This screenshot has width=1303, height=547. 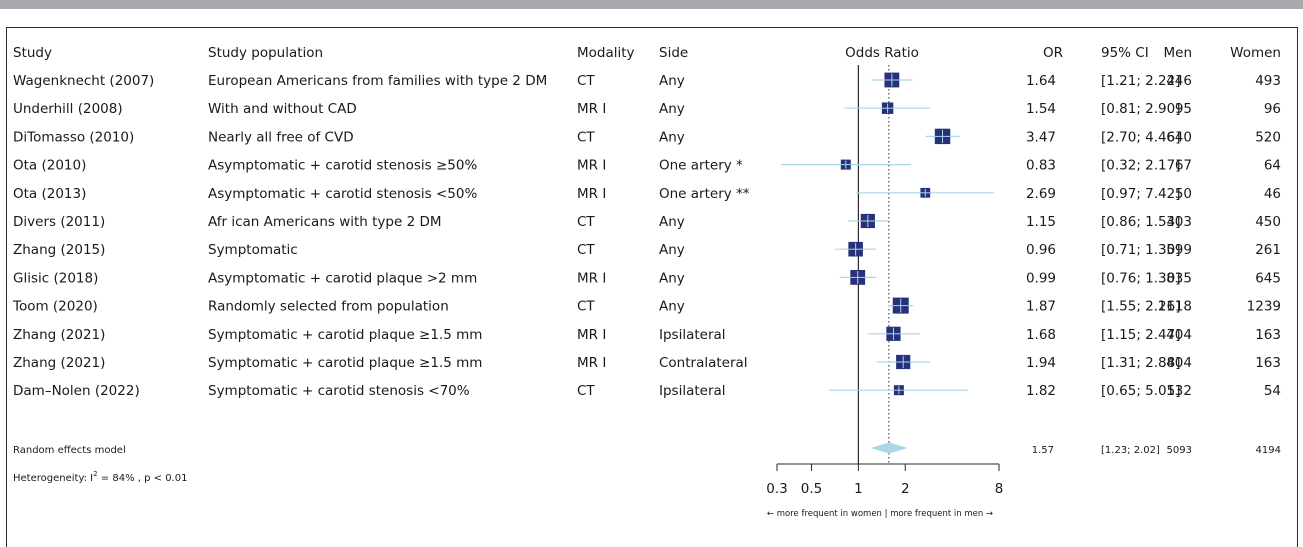 I want to click on row-ci: [2.70; 4.46], so click(x=1141, y=137).